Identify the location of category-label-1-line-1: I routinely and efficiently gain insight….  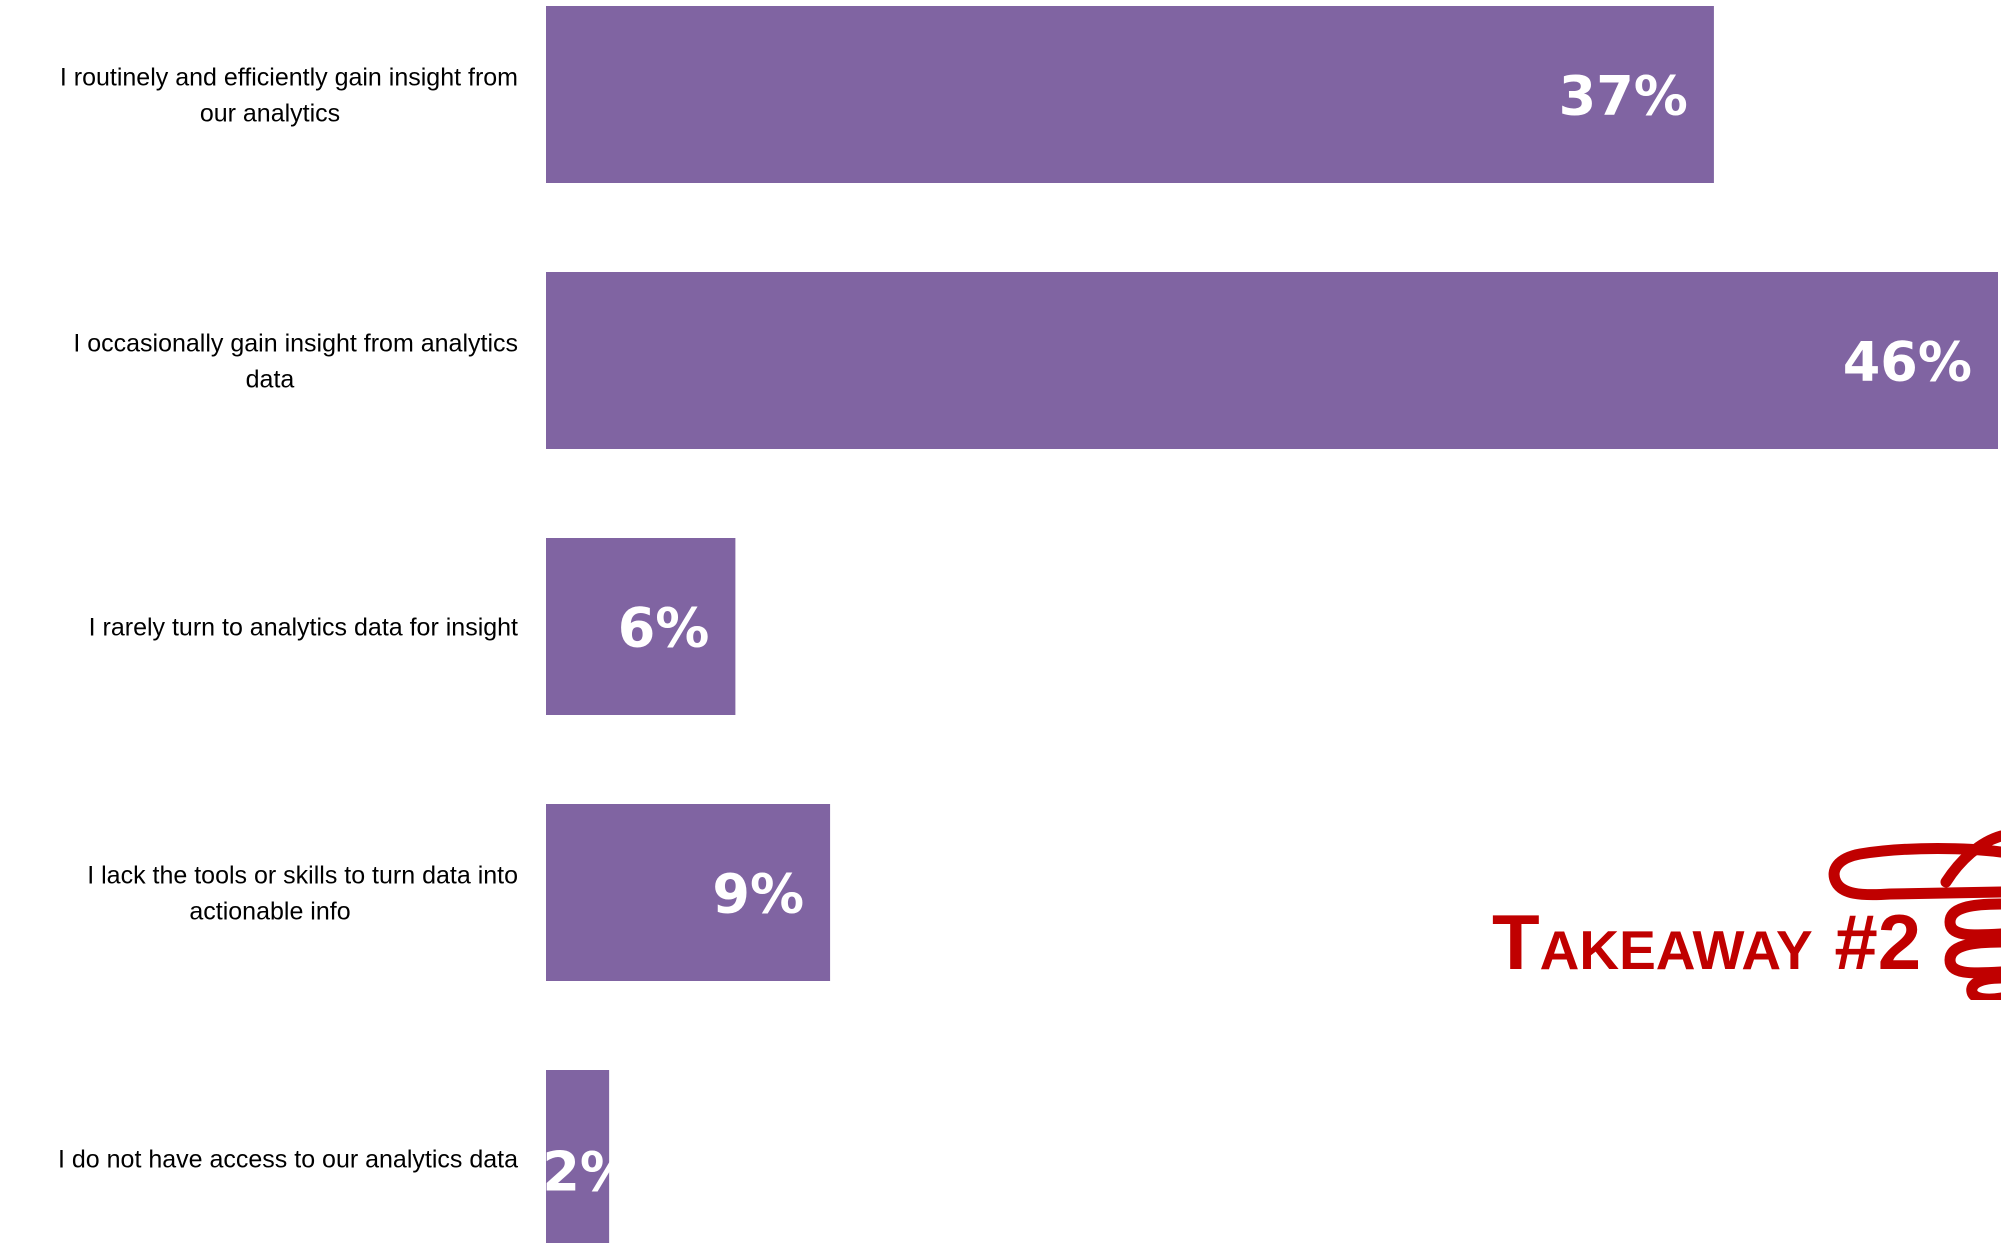
(289, 78).